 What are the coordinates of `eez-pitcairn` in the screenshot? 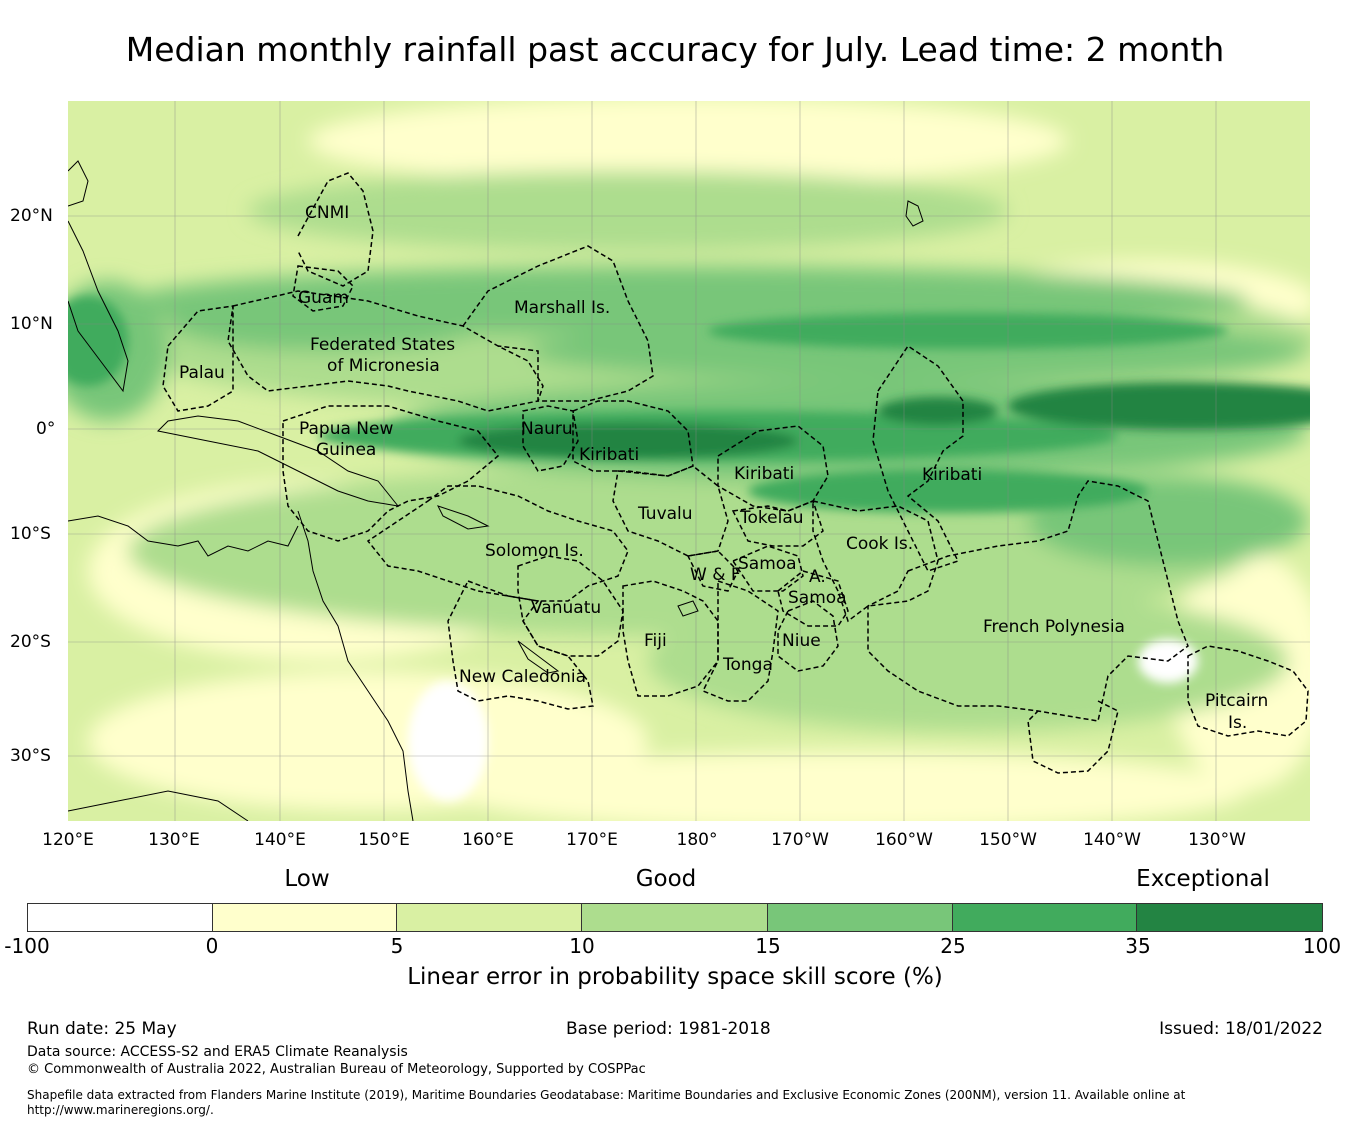 It's located at (1248, 691).